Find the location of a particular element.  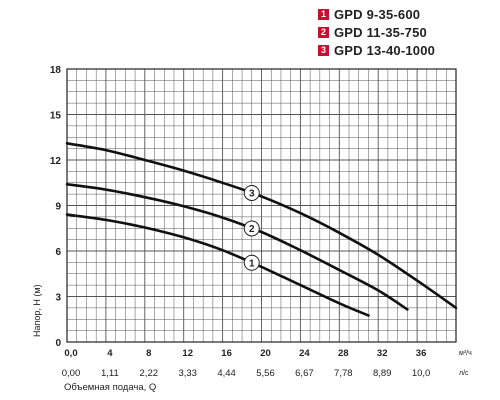

x-tick-label: 32 is located at coordinates (382, 353).